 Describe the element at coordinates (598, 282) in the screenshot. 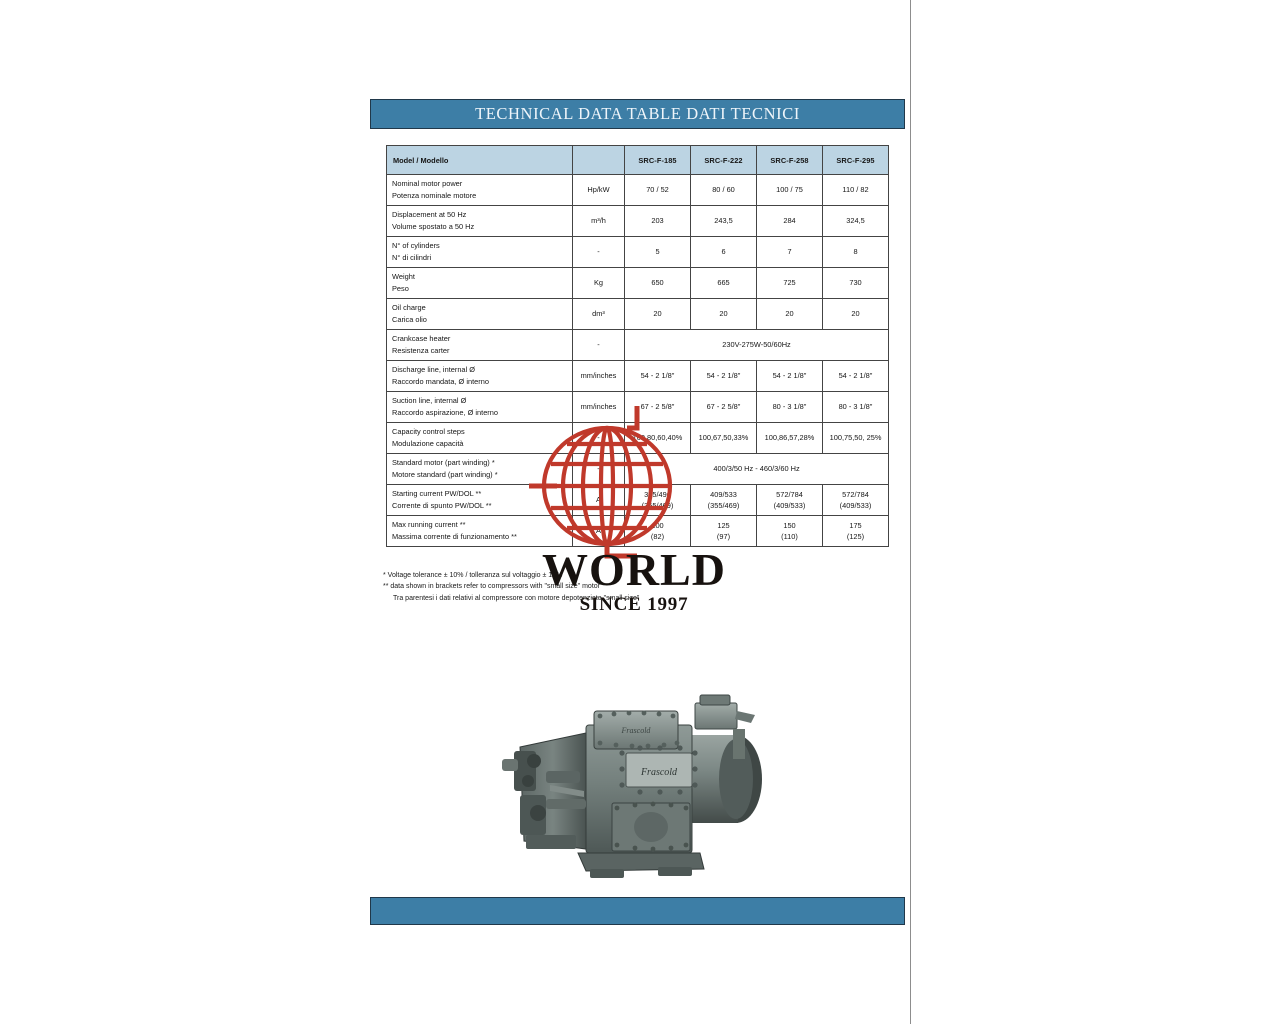

I see `row-unit-cell: Kg` at that location.